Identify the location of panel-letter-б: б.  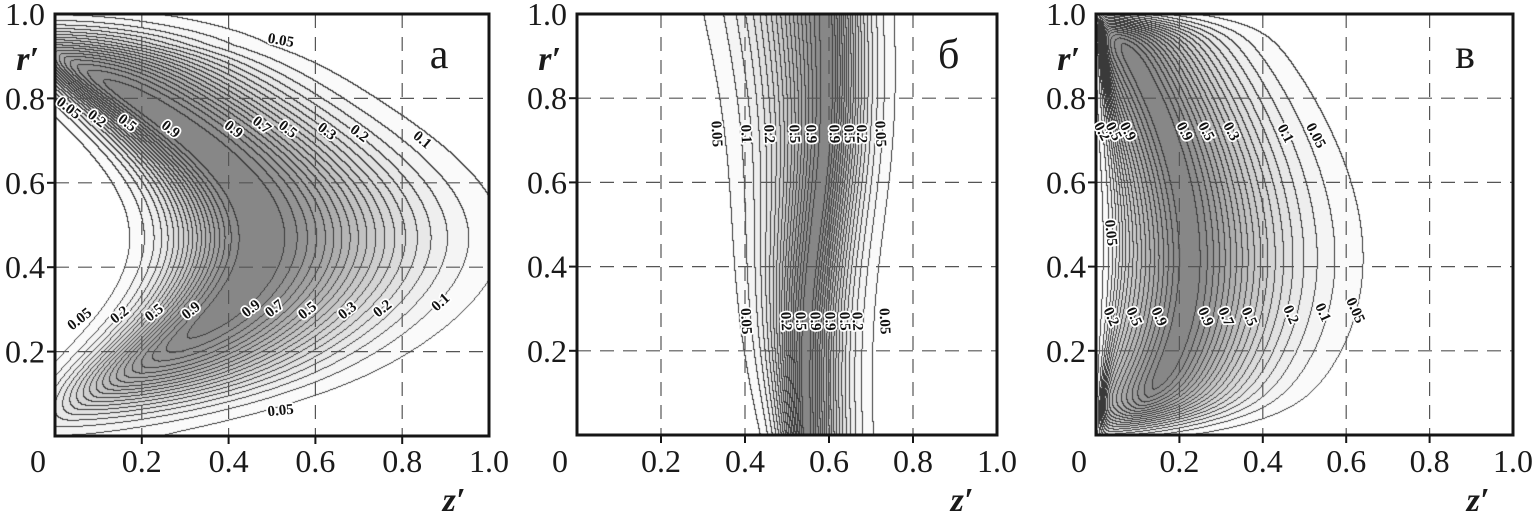
(948, 55).